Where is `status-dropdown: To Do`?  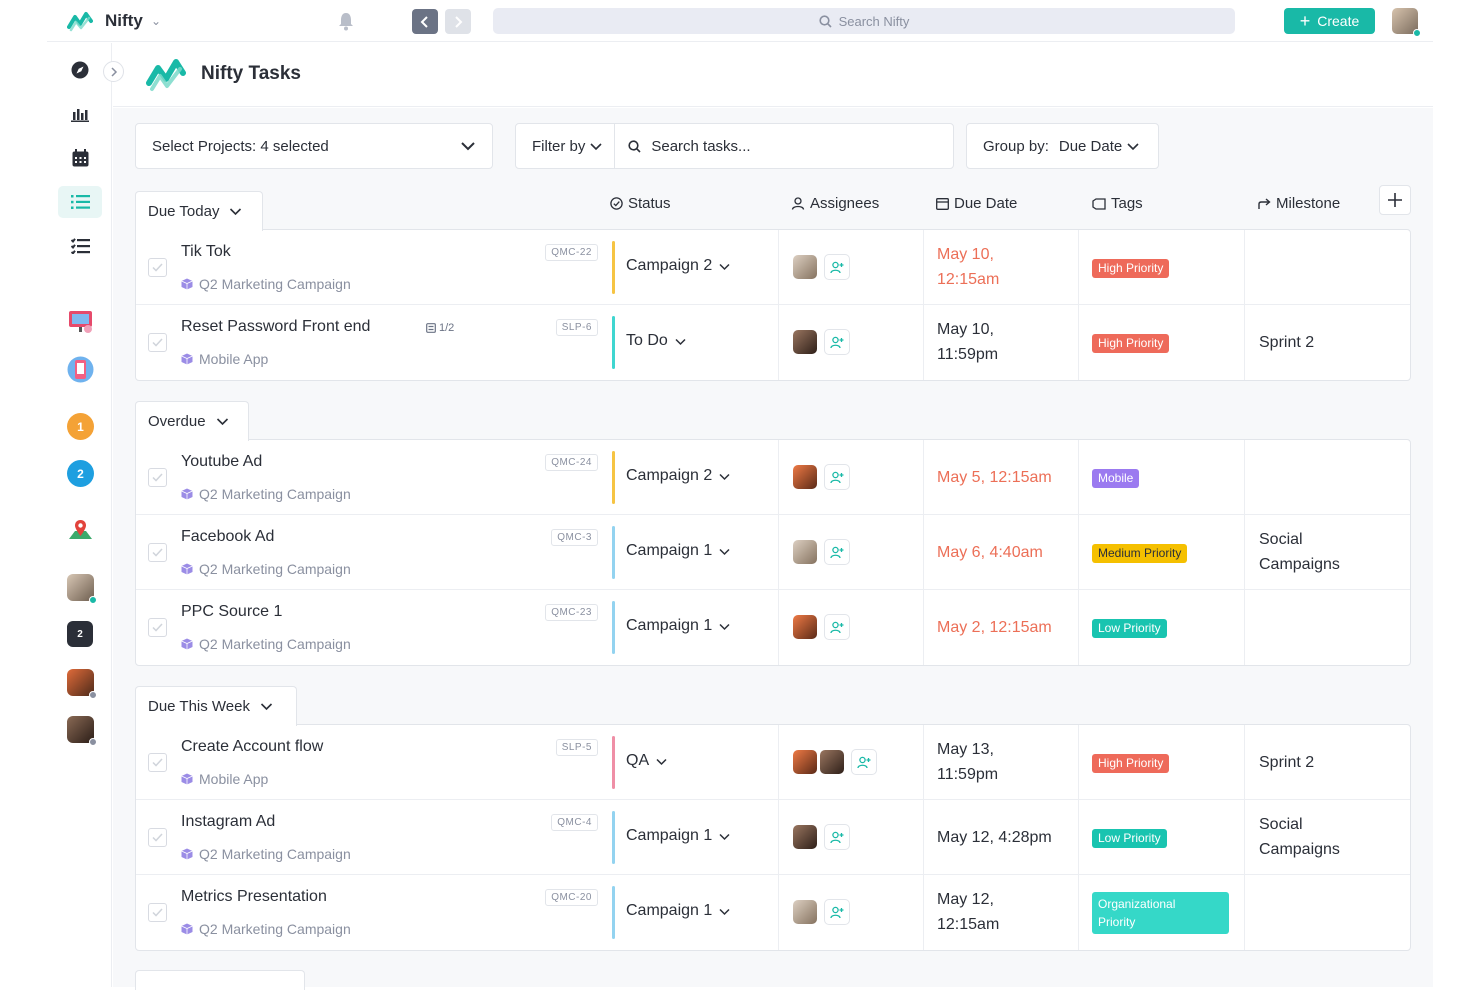
status-dropdown: To Do is located at coordinates (656, 341).